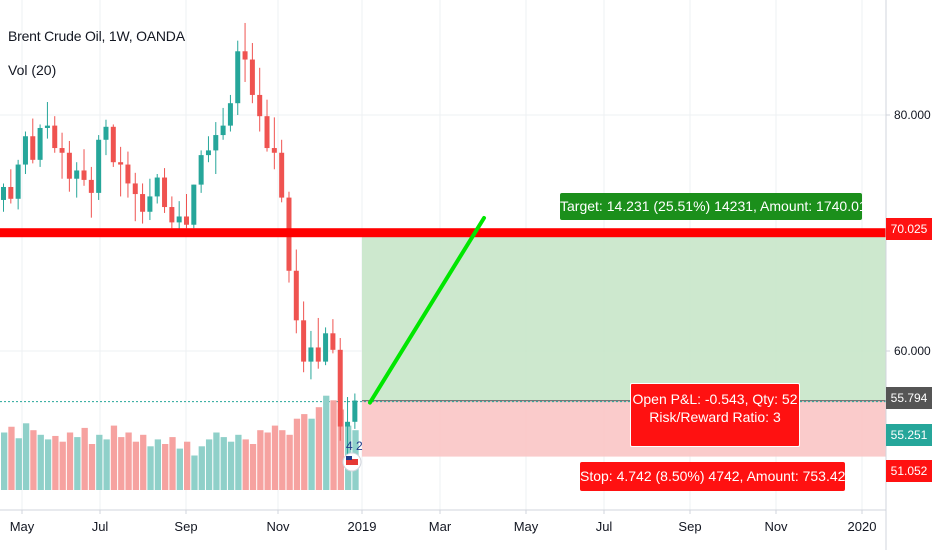  What do you see at coordinates (427, 310) in the screenshot?
I see `projection-line` at bounding box center [427, 310].